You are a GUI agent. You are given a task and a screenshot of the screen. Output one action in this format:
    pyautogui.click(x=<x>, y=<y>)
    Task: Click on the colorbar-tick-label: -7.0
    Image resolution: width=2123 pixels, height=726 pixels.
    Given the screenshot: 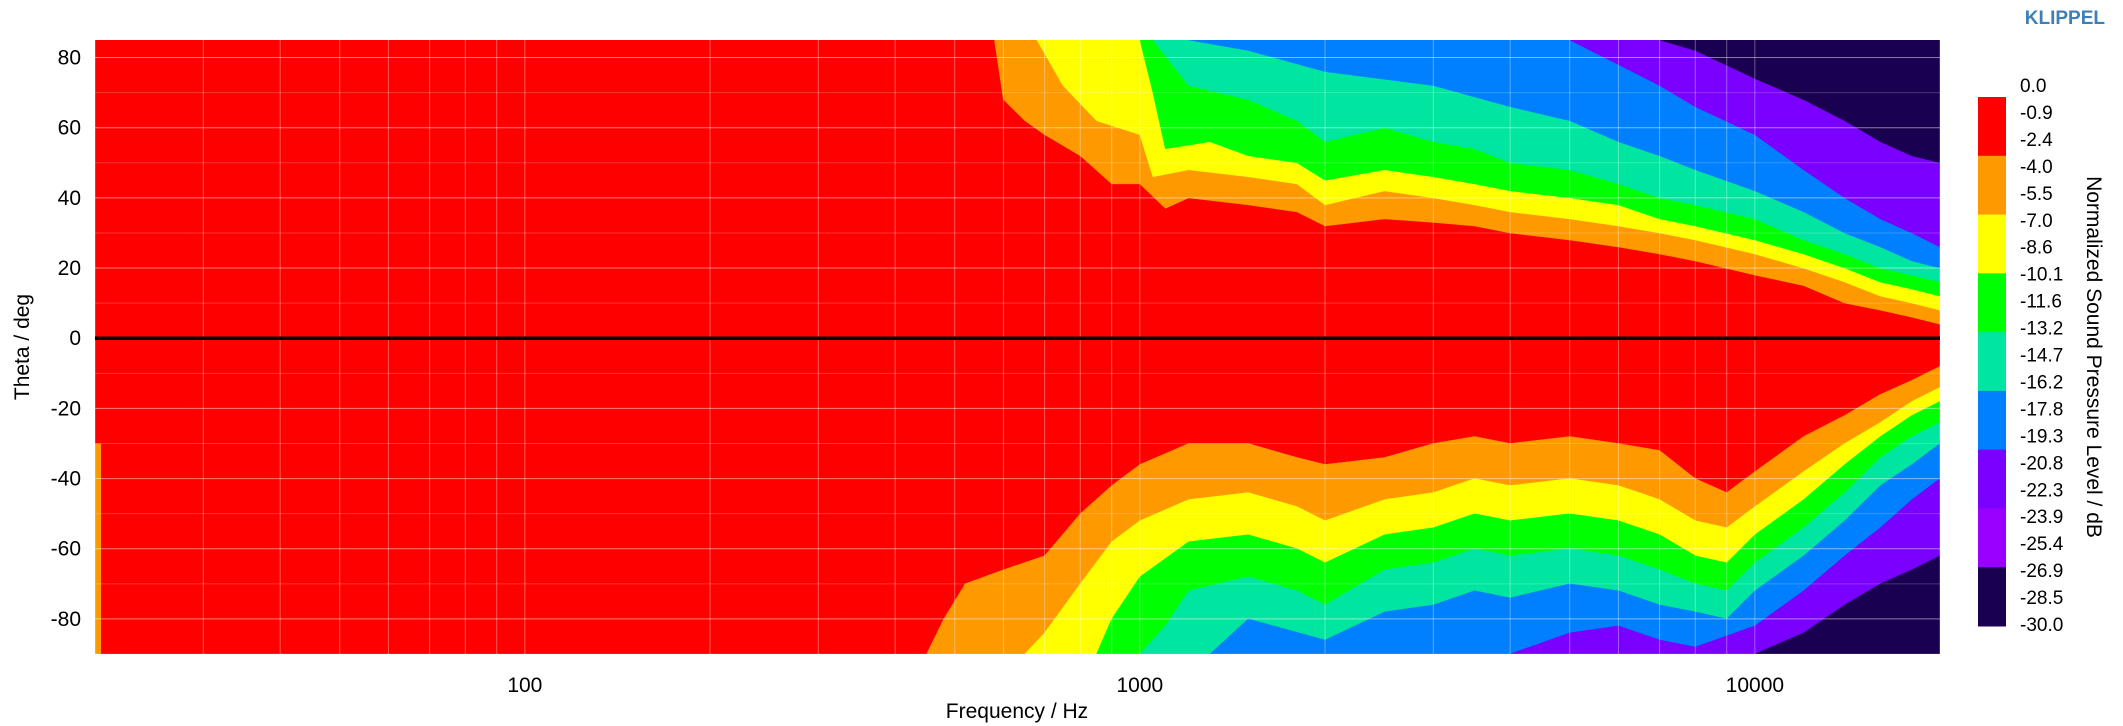 What is the action you would take?
    pyautogui.click(x=2036, y=221)
    